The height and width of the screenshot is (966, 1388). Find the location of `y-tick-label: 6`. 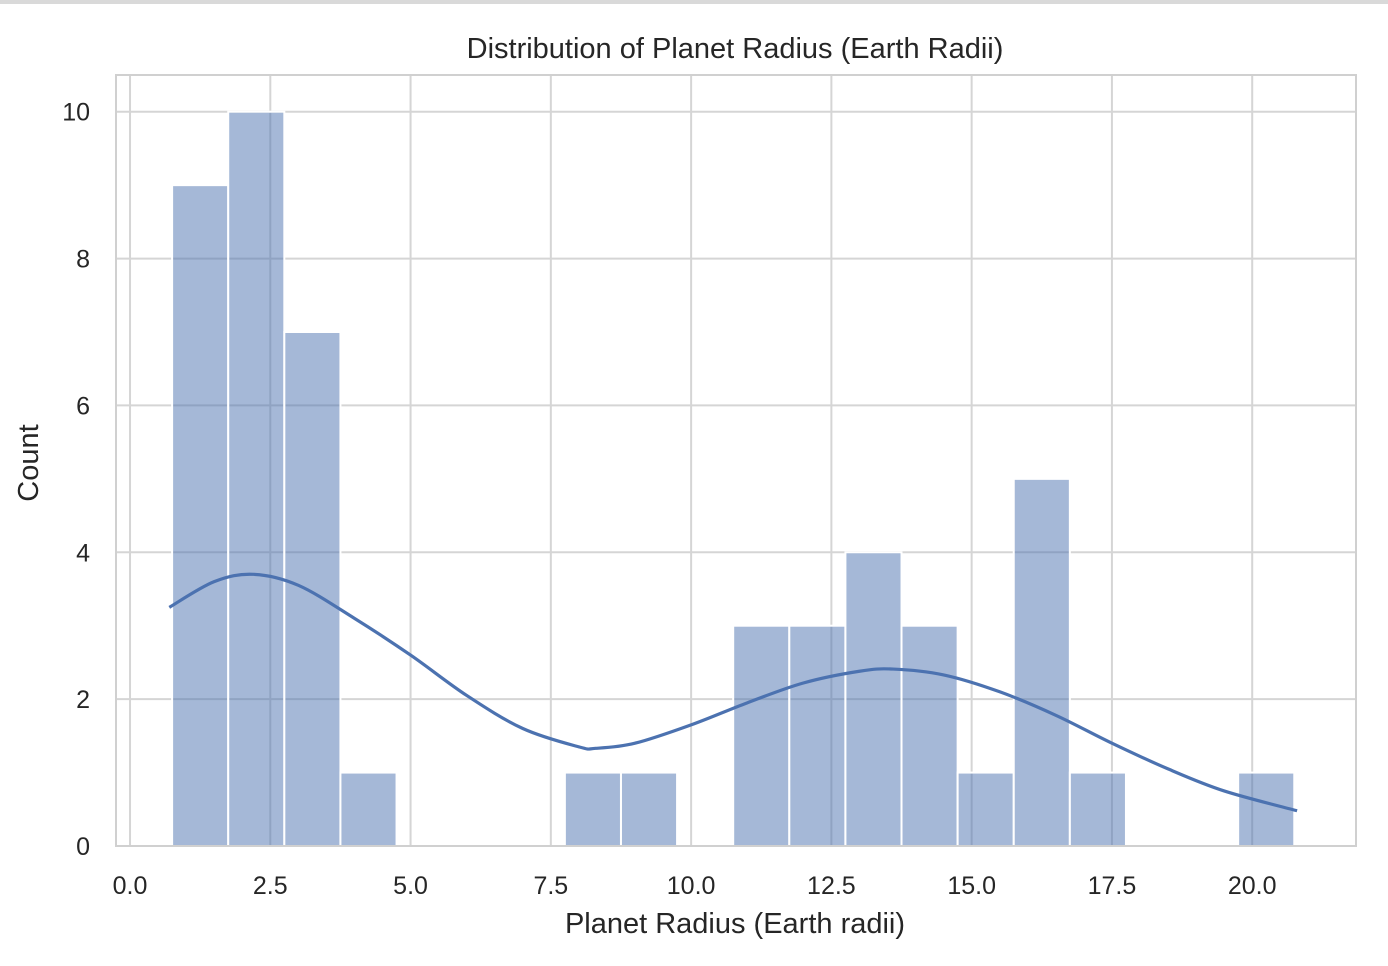

y-tick-label: 6 is located at coordinates (83, 406).